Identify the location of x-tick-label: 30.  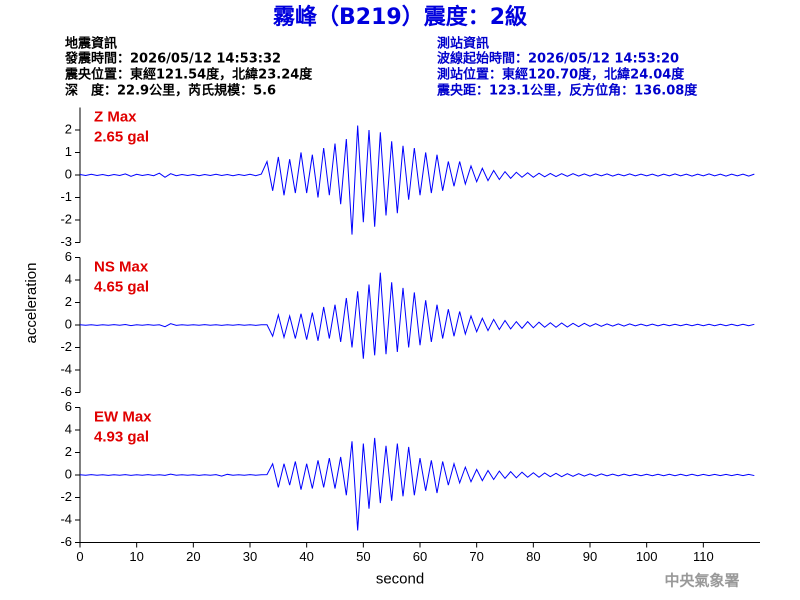
(250, 556).